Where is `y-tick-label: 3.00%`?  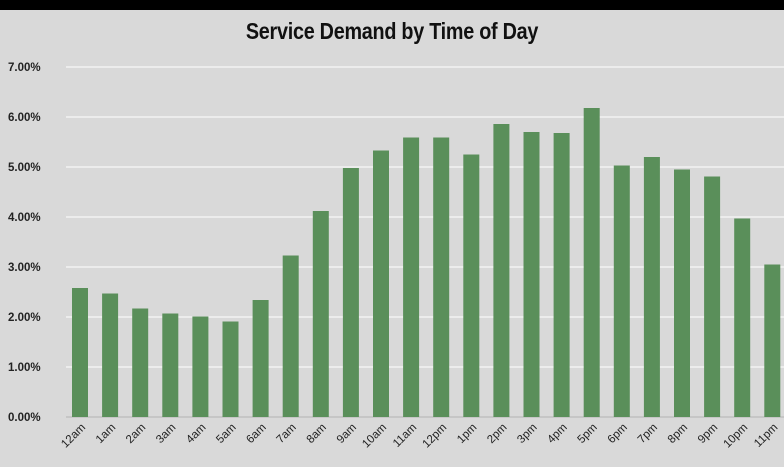 y-tick-label: 3.00% is located at coordinates (24, 268).